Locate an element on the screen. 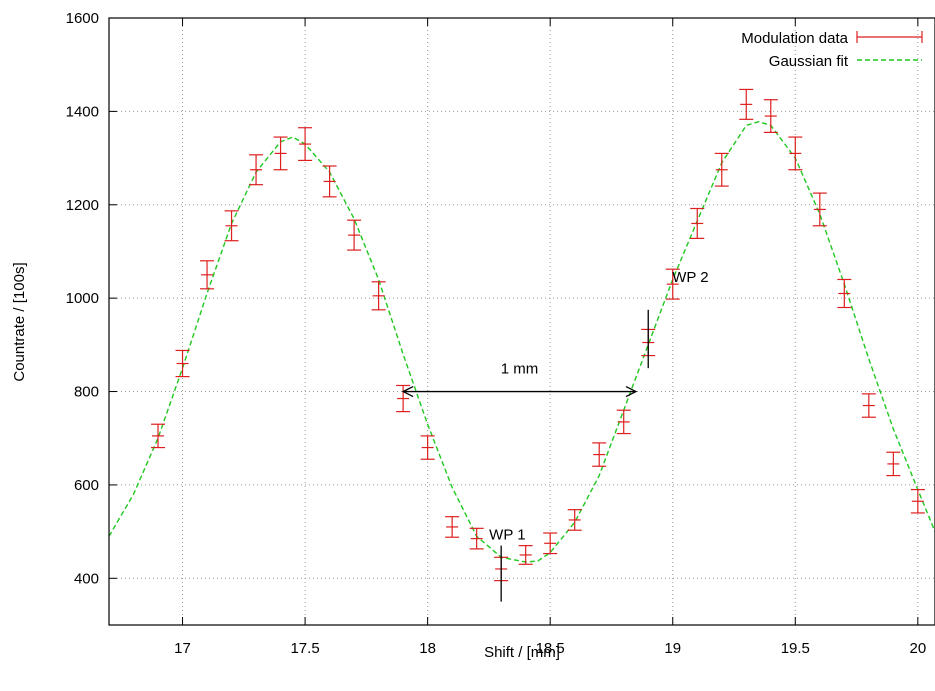  x-tick-label: 18.5 is located at coordinates (550, 648).